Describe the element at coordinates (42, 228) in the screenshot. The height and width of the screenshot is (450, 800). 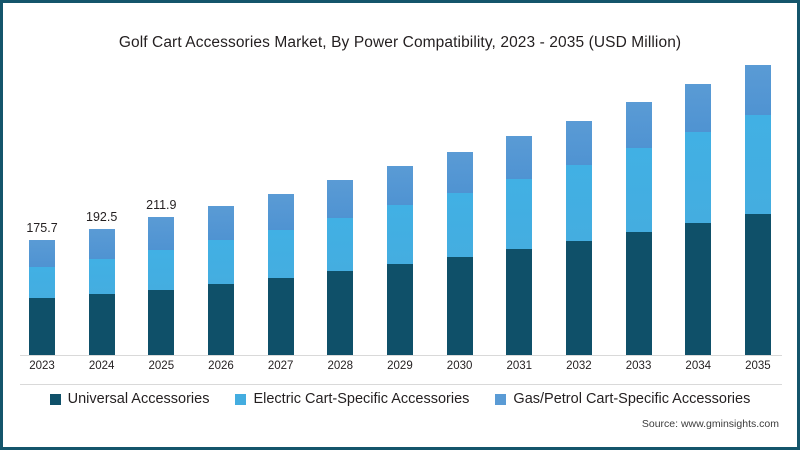
I see `bar-value-label: 175.7` at that location.